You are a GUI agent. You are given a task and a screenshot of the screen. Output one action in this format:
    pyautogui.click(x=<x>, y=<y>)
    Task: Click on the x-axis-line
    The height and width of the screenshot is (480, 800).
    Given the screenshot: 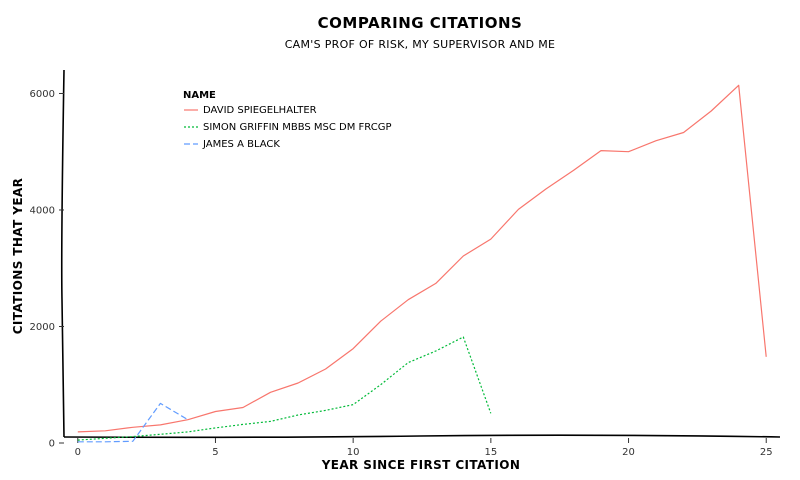 What is the action you would take?
    pyautogui.click(x=422, y=436)
    